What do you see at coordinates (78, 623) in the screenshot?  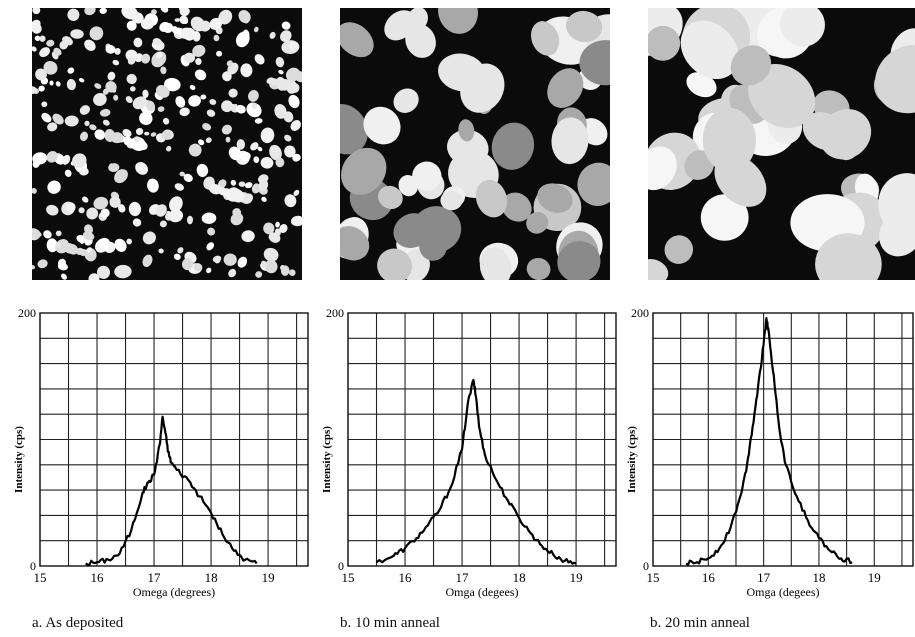 I see `caption-as-deposited: a. As deposited` at bounding box center [78, 623].